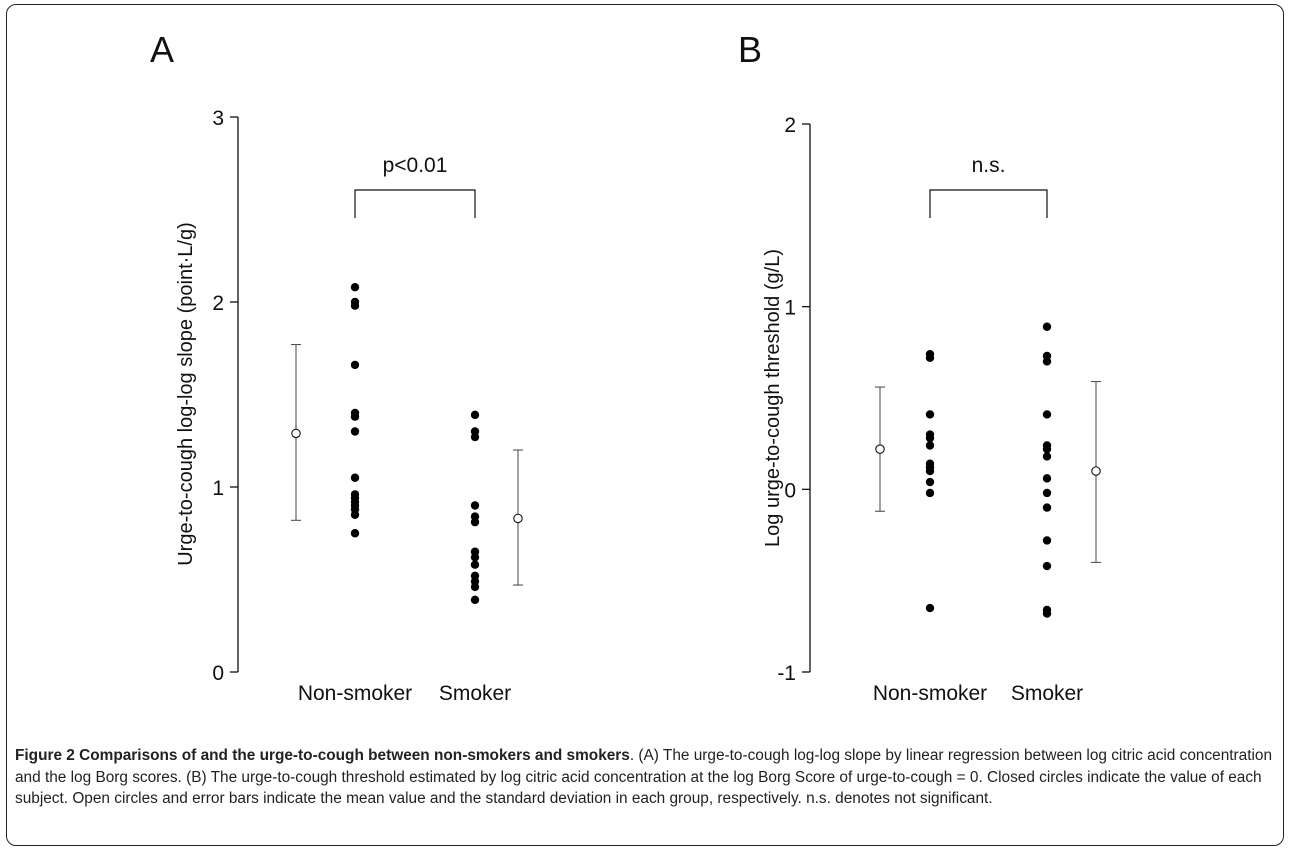 The height and width of the screenshot is (852, 1292). I want to click on significance-label: n.s., so click(989, 165).